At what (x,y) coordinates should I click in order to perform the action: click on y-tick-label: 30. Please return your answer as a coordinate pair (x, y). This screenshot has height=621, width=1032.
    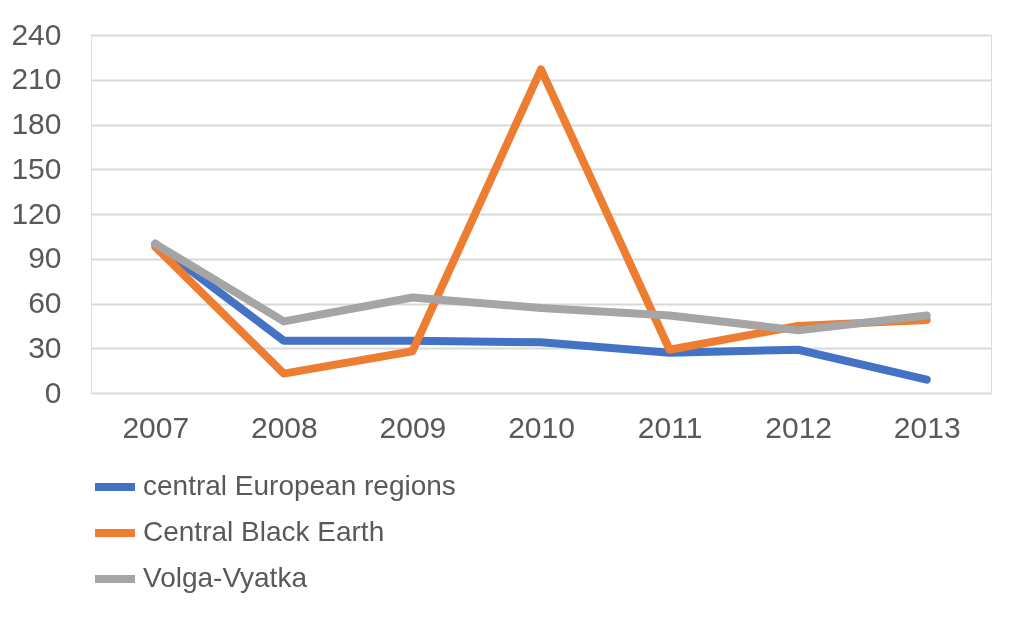
    Looking at the image, I should click on (45, 347).